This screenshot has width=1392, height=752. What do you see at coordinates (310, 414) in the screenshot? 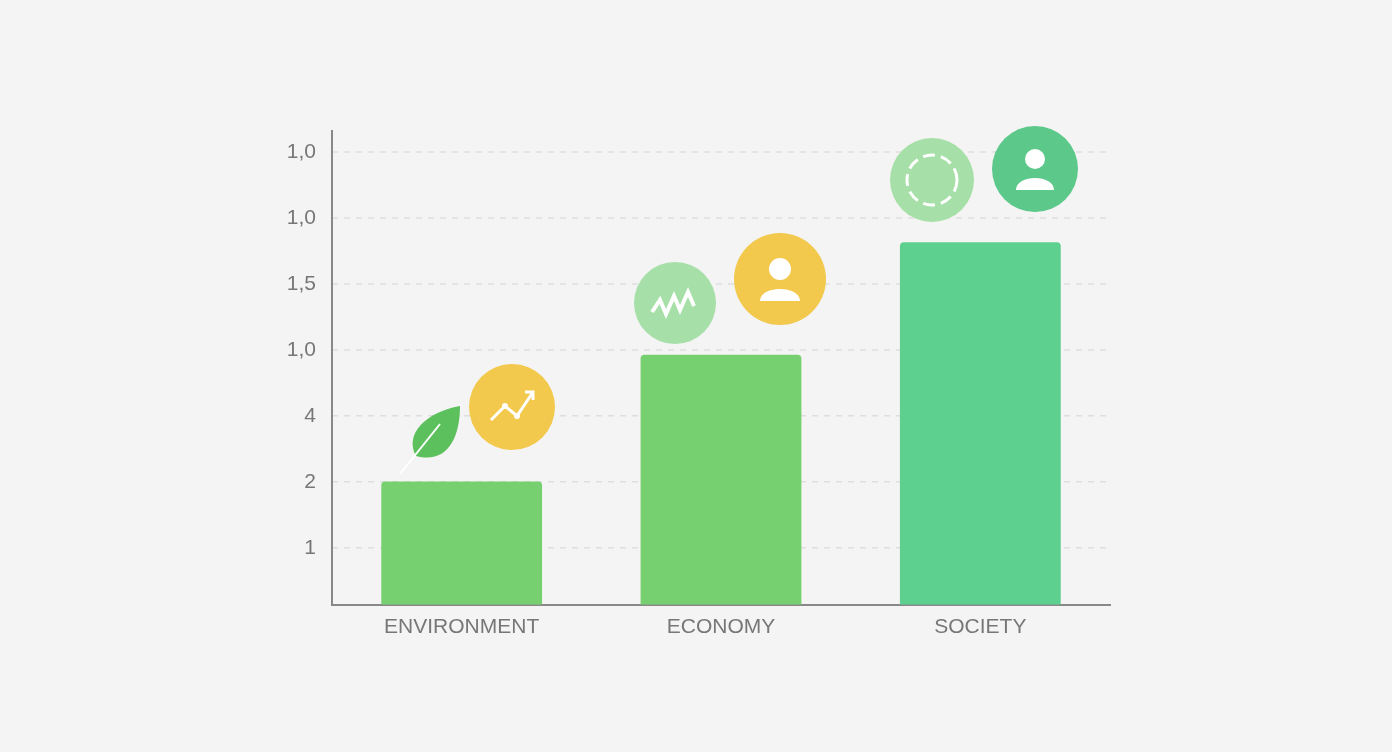
I see `text: 4` at bounding box center [310, 414].